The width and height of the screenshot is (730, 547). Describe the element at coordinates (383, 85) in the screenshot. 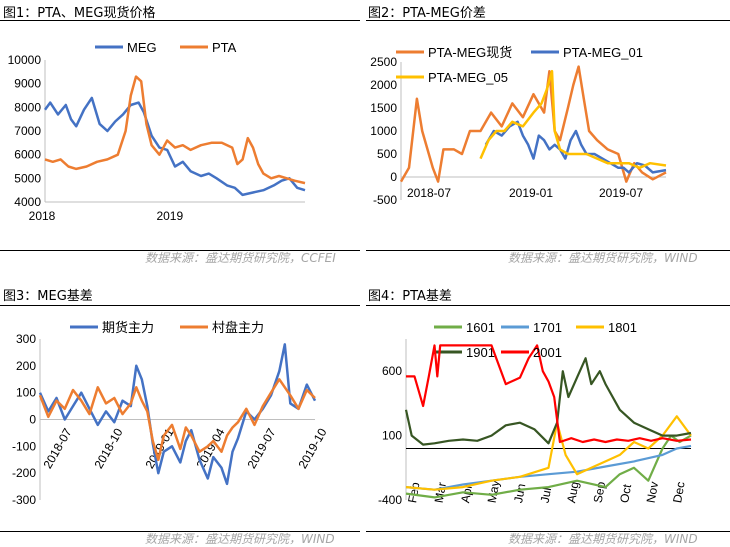

I see `y-tick-label: 2000` at that location.